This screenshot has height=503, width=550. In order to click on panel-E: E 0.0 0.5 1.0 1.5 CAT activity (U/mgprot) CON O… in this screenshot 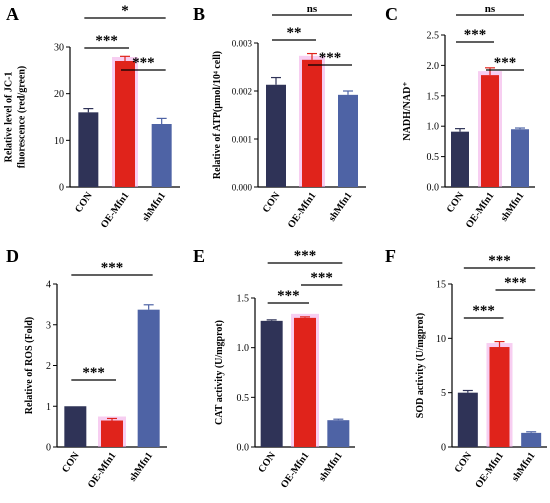, I will do `click(274, 368)`.